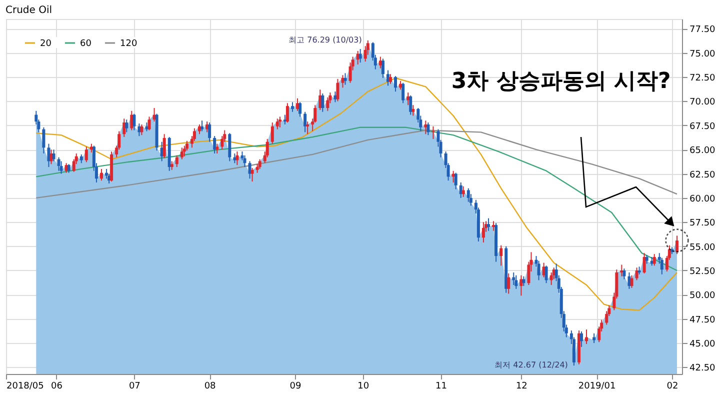 The width and height of the screenshot is (720, 395). What do you see at coordinates (25, 387) in the screenshot?
I see `x-tick-label: 2018/05` at bounding box center [25, 387].